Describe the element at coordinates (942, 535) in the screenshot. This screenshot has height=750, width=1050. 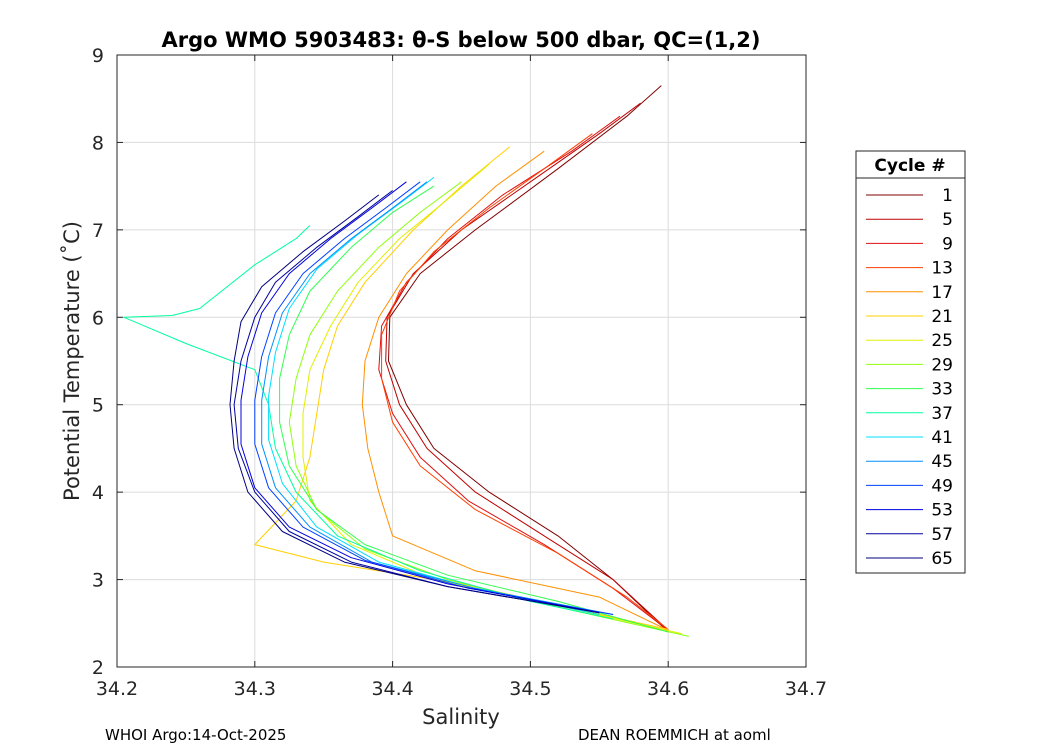
I see `legend-label-57: 57` at that location.